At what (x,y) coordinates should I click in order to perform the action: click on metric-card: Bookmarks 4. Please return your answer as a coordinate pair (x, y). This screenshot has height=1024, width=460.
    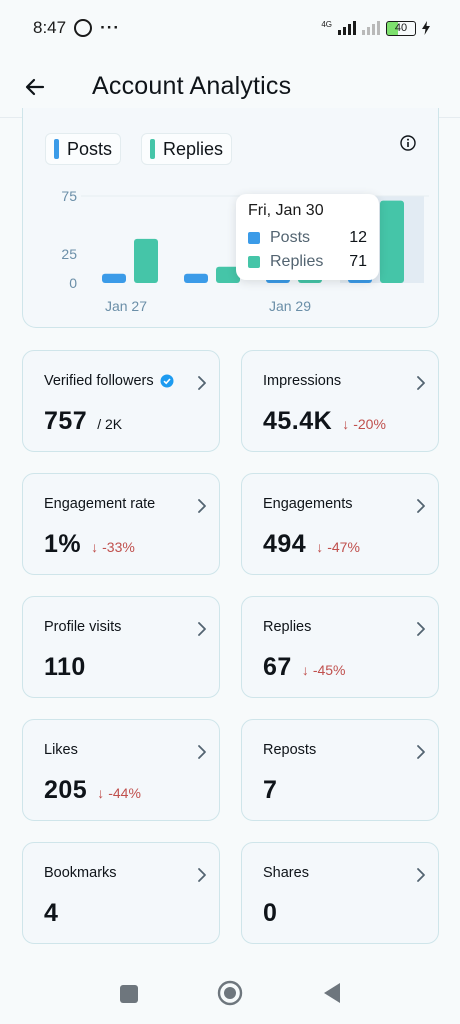
    Looking at the image, I should click on (121, 893).